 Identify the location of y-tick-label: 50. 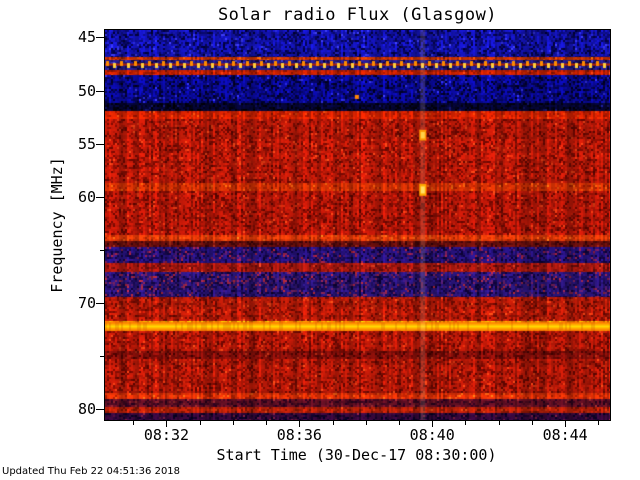
(86, 90).